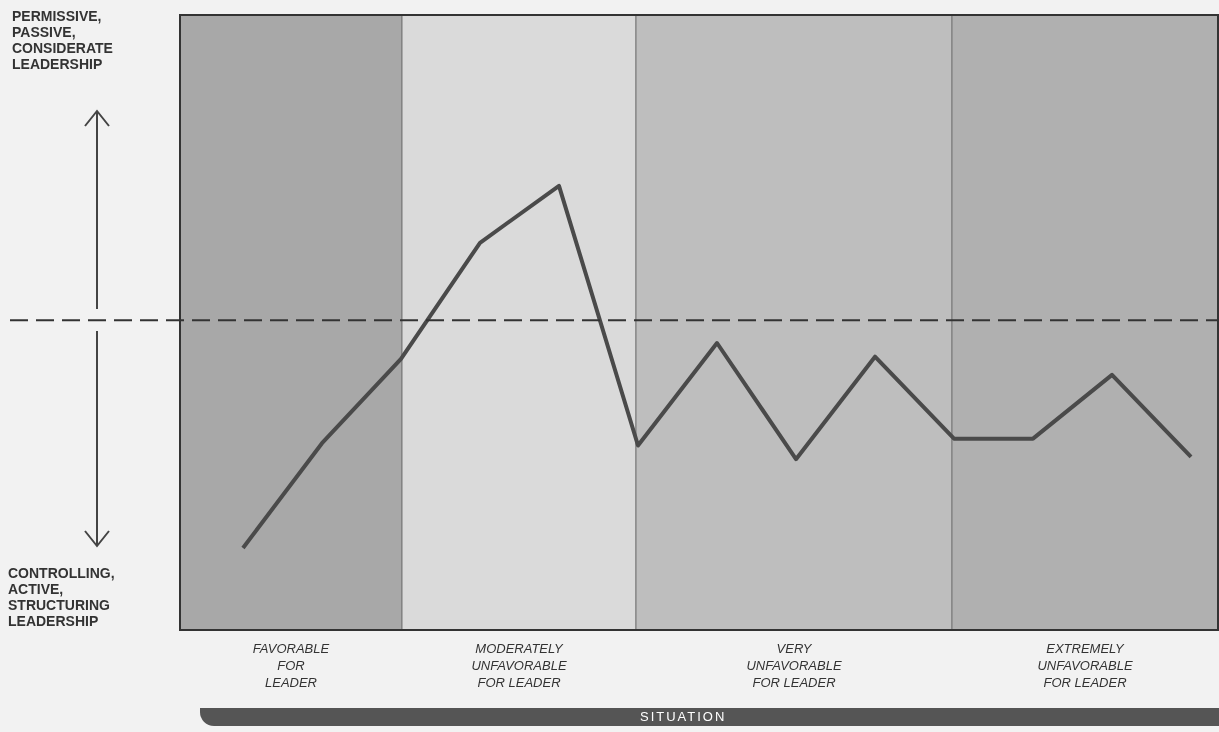 The image size is (1219, 732). I want to click on label-bar: SITUATION, so click(709, 717).